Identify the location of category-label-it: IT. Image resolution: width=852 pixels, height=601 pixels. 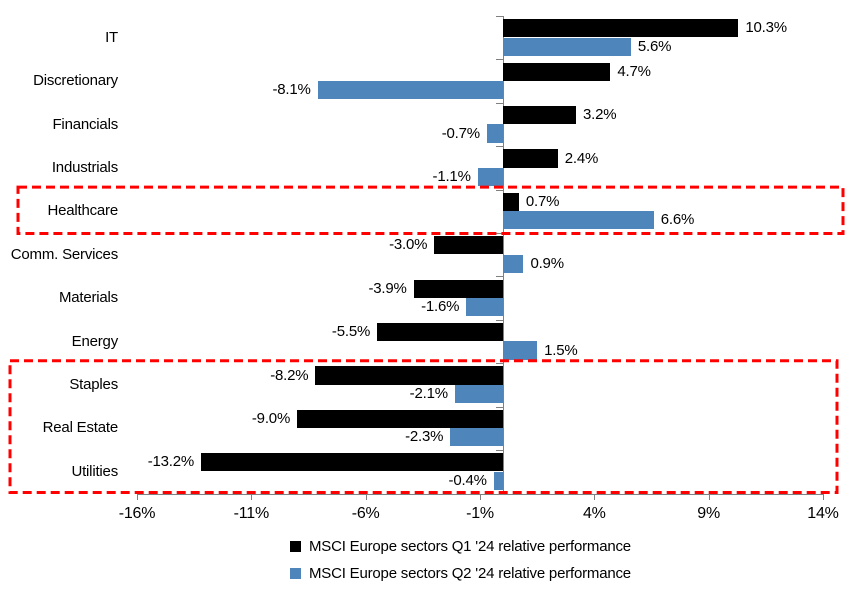
(111, 37).